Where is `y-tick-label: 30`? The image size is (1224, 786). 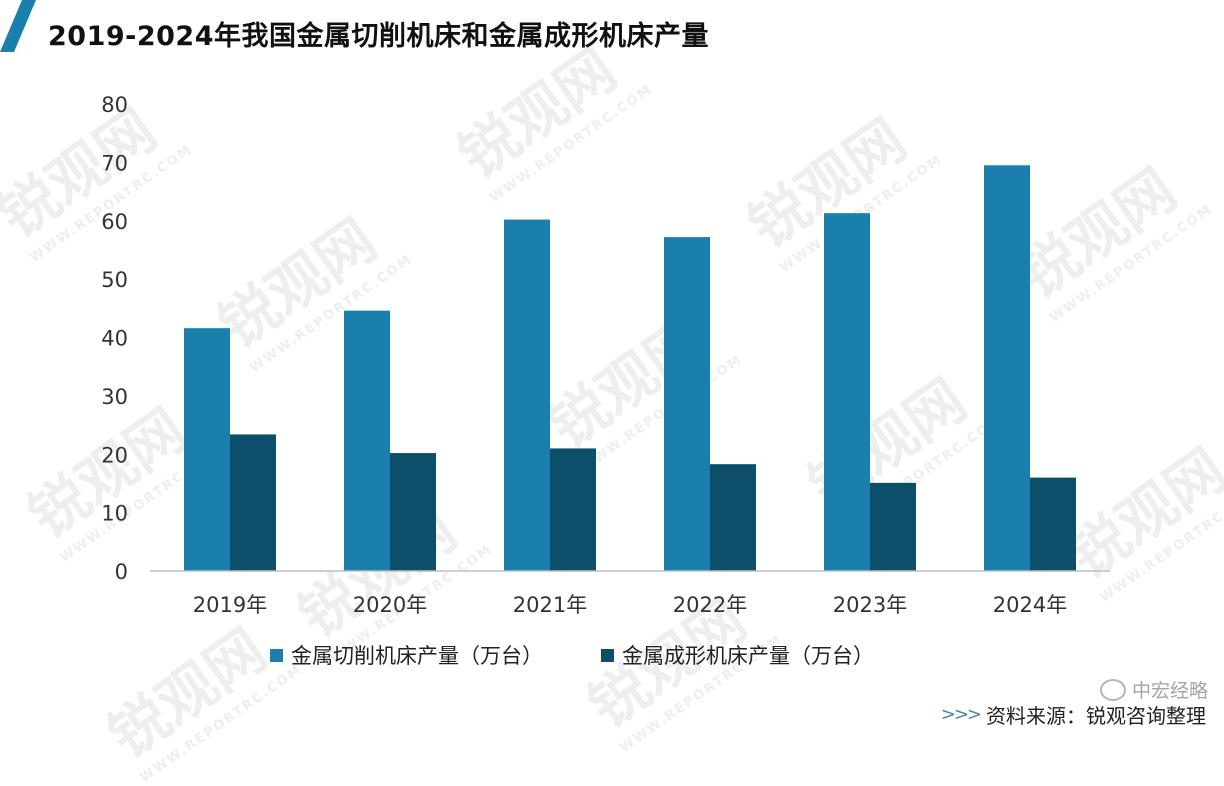 y-tick-label: 30 is located at coordinates (114, 397).